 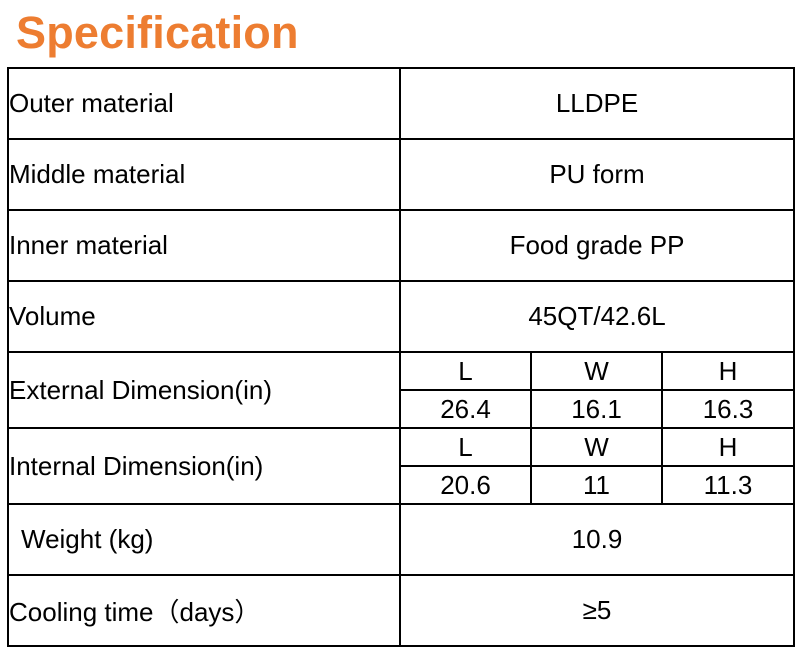 I want to click on row-cooling-time: Cooling time（days） ≥5, so click(x=401, y=610).